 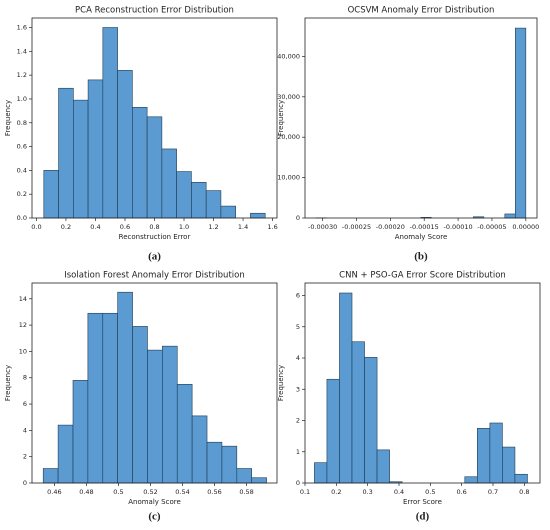 What do you see at coordinates (54, 492) in the screenshot?
I see `x-tick-label: 0.46` at bounding box center [54, 492].